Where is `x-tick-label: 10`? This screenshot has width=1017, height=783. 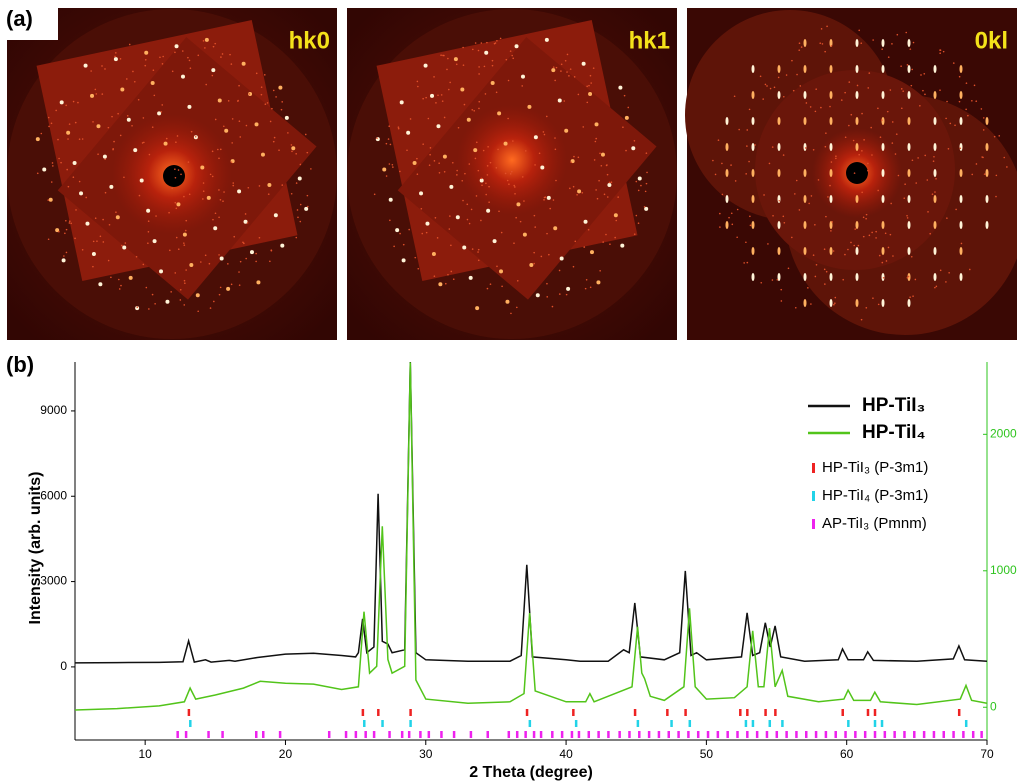
x-tick-label: 10 is located at coordinates (145, 754).